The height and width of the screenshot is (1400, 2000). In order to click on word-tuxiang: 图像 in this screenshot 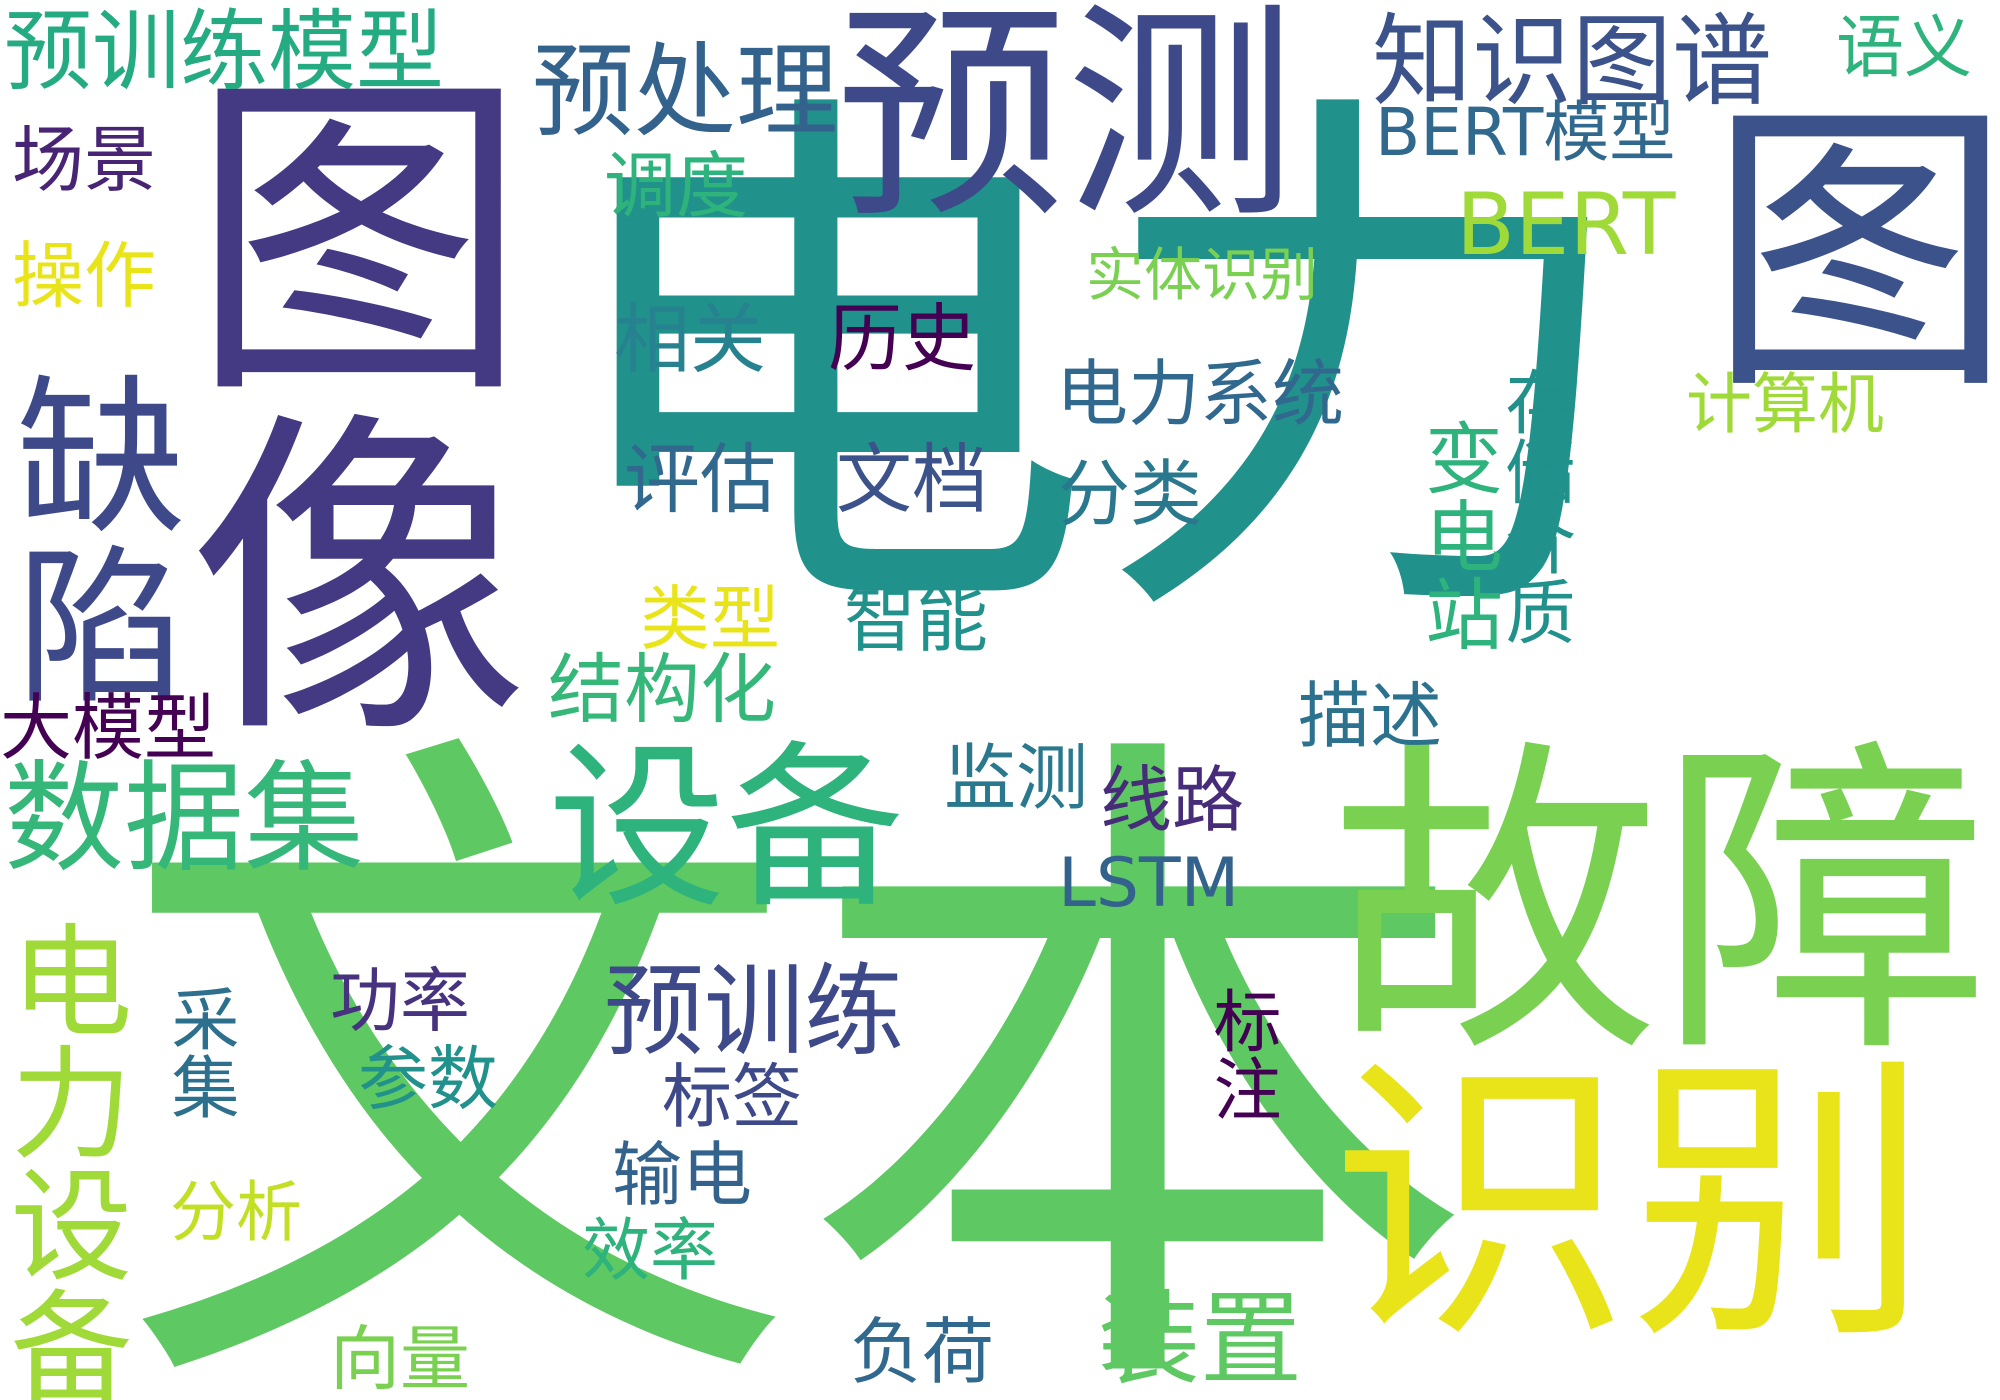, I will do `click(328, 400)`.